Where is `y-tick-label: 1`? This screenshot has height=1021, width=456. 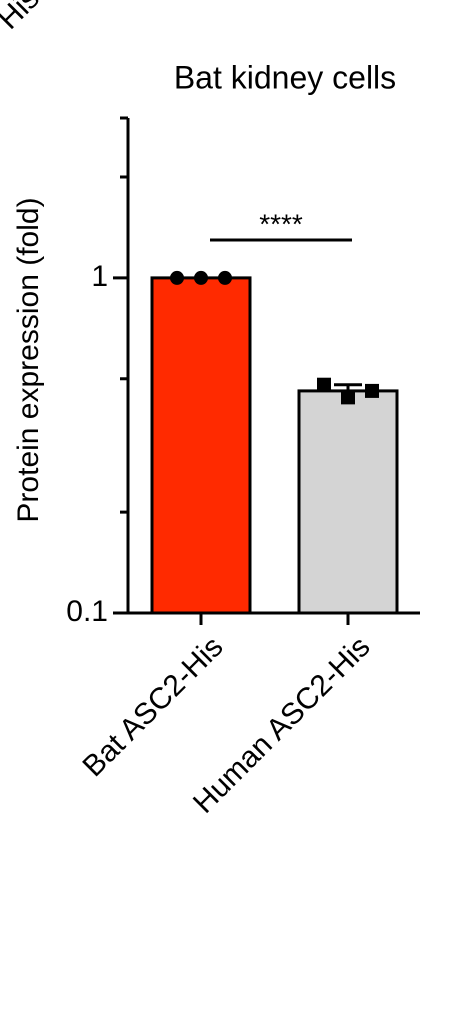 y-tick-label: 1 is located at coordinates (99, 276).